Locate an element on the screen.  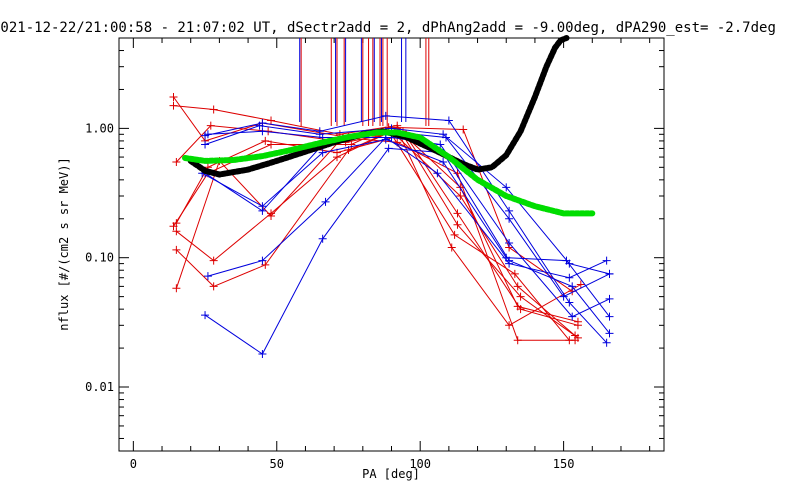
y-tick-label: 1.00 is located at coordinates (99, 128).